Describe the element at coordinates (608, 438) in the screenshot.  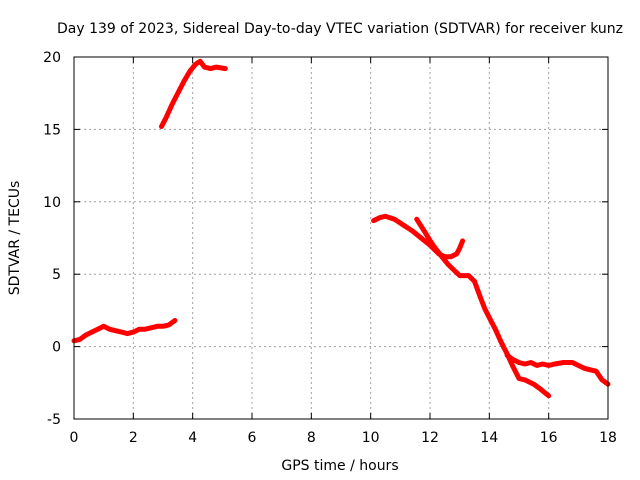
I see `x-tick-label: 18` at that location.